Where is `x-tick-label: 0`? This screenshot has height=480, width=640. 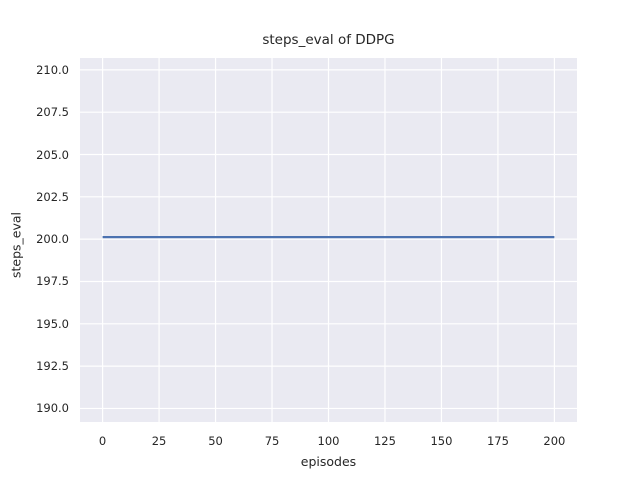
x-tick-label: 0 is located at coordinates (102, 441).